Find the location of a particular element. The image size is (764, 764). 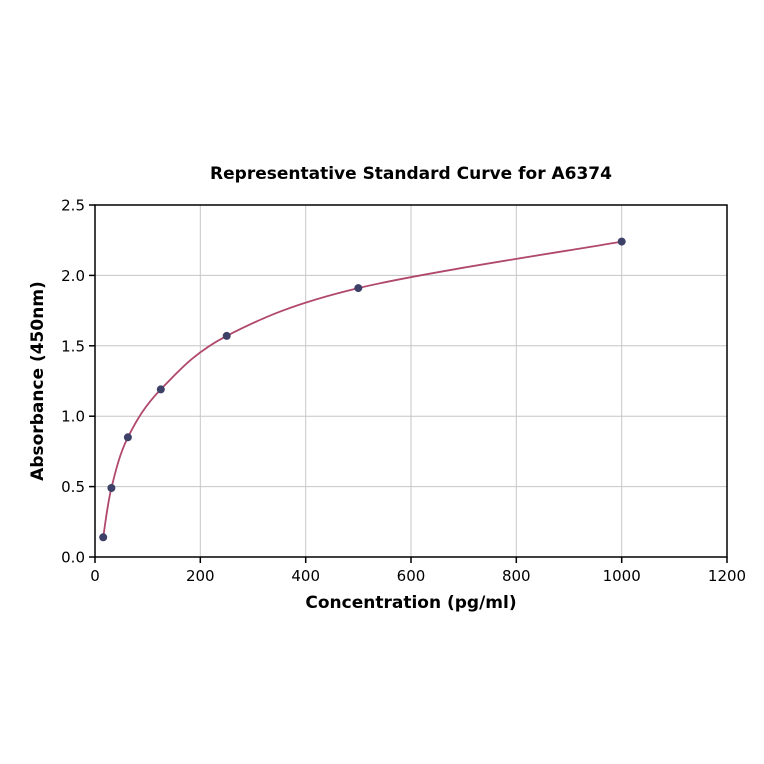

y-tick-label: 1.0 is located at coordinates (73, 417).